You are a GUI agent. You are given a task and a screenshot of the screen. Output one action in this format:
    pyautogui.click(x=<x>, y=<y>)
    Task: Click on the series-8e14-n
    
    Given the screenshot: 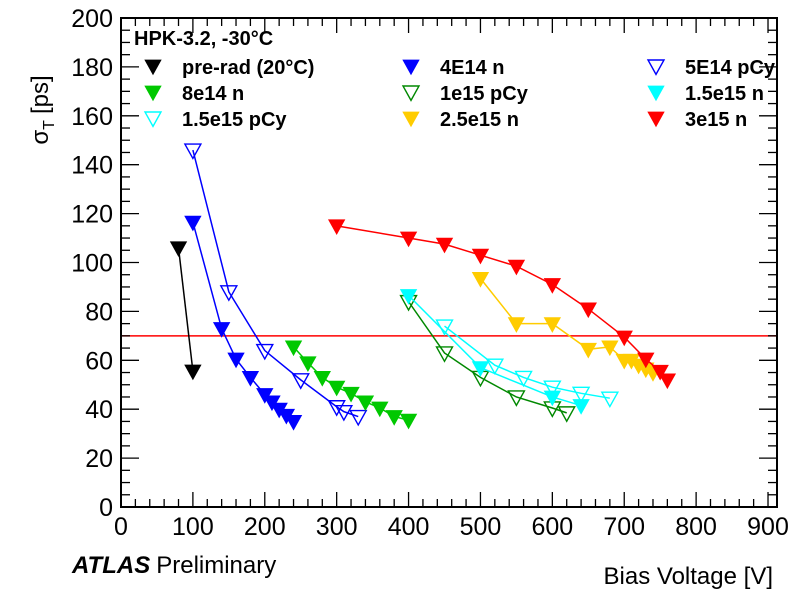 What is the action you would take?
    pyautogui.click(x=351, y=385)
    